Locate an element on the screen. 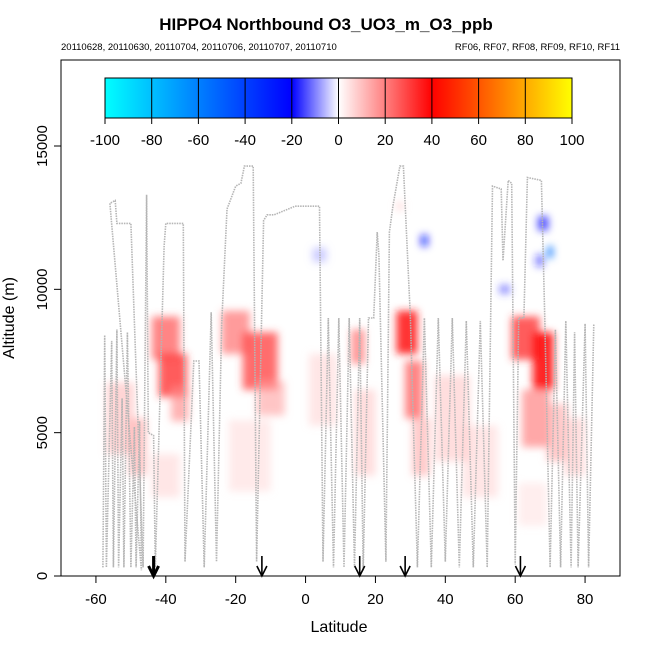 The height and width of the screenshot is (650, 650). colorbar-ticks: -100 -80 -60 -40 -20 0 20 40 60 80 100 is located at coordinates (337, 113).